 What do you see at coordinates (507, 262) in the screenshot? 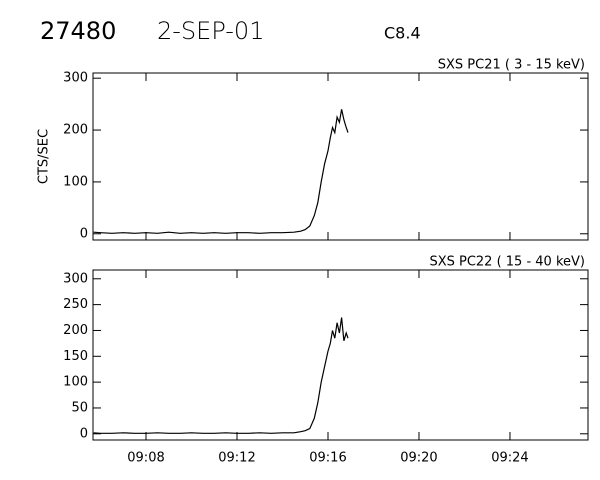
I see `panel-label: SXS PC22 ( 15 - 40 keV)` at bounding box center [507, 262].